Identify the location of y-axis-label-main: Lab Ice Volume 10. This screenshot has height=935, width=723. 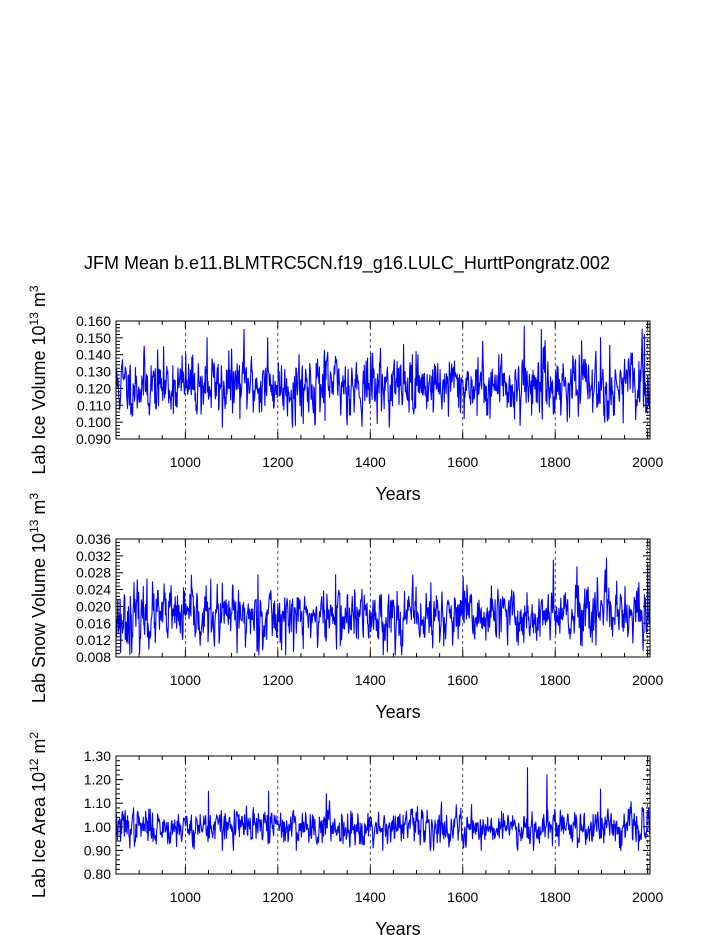
(39, 399).